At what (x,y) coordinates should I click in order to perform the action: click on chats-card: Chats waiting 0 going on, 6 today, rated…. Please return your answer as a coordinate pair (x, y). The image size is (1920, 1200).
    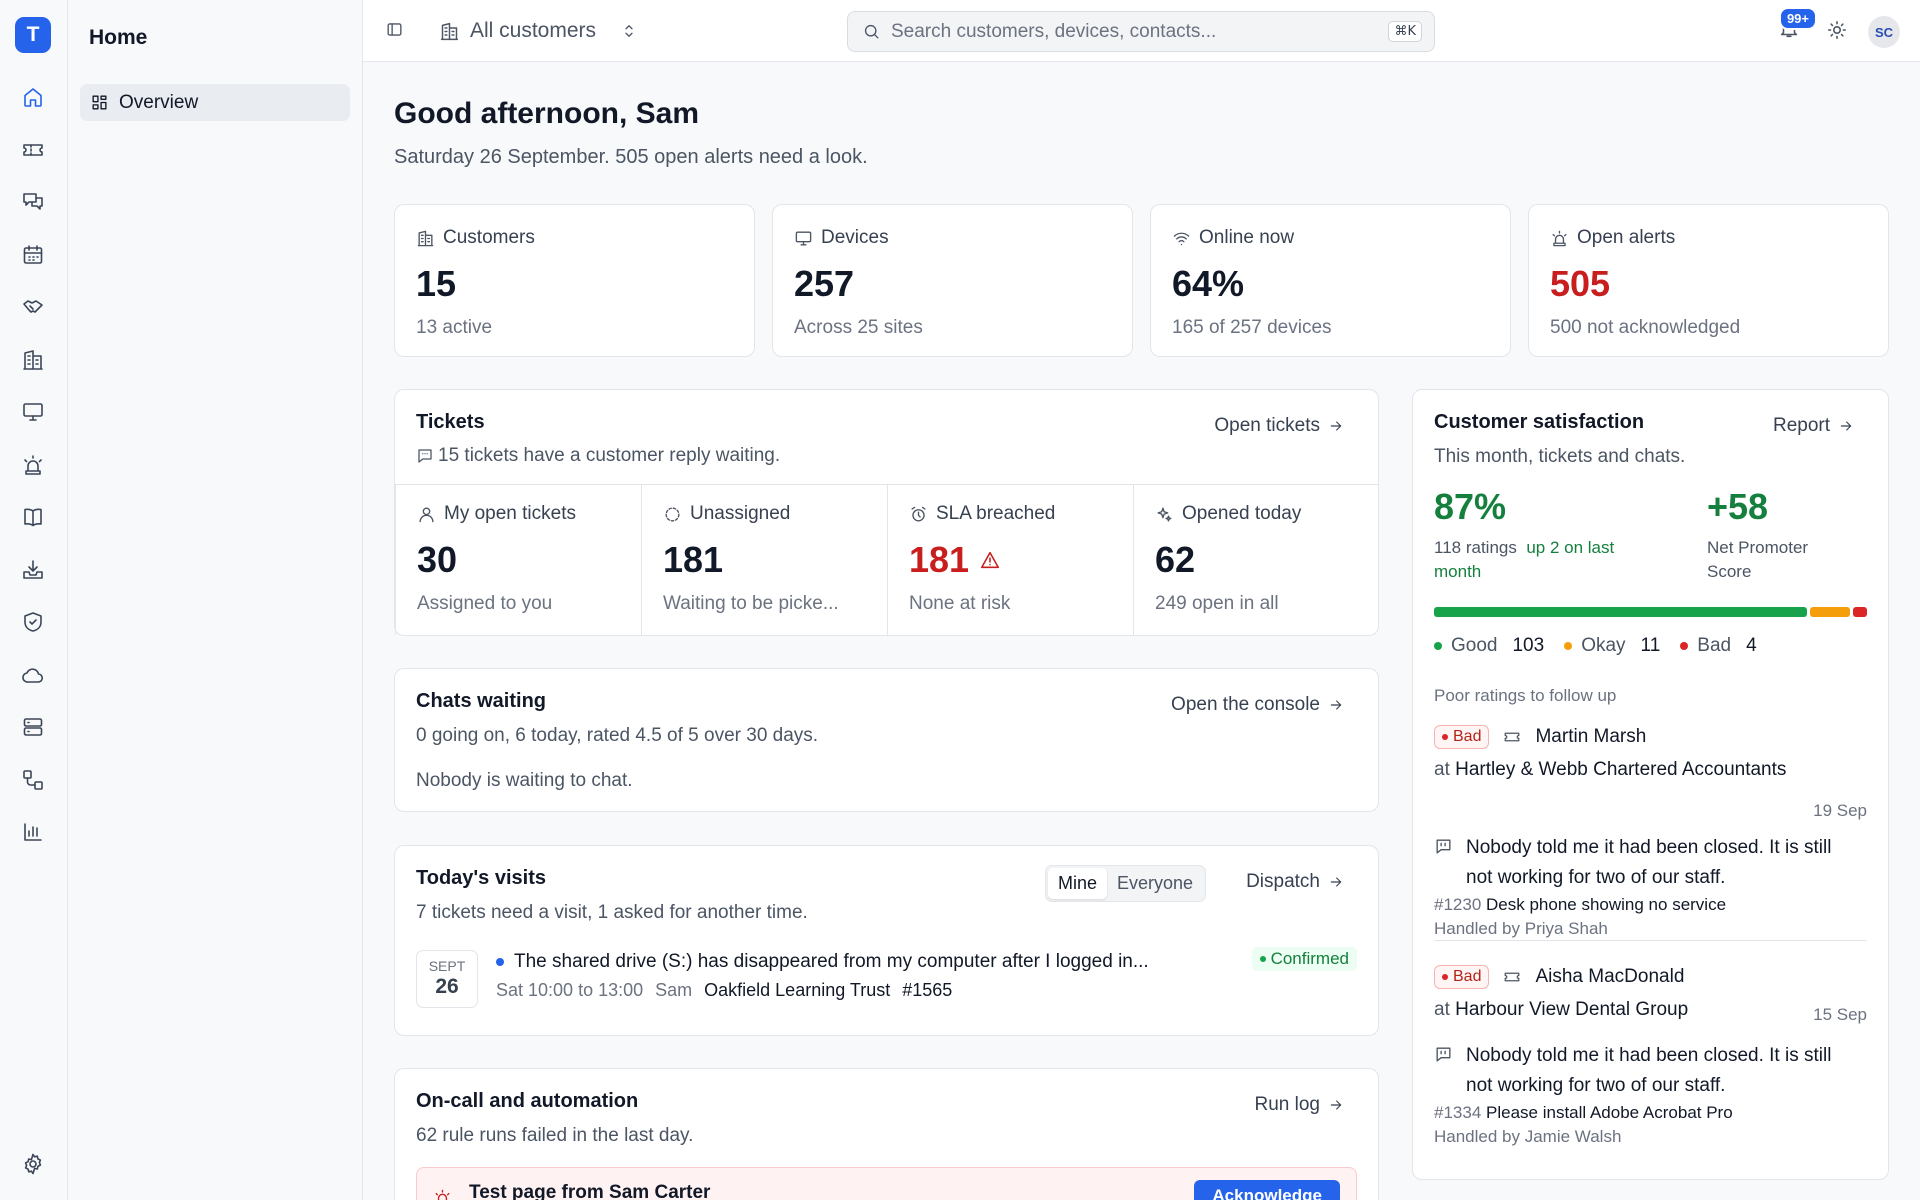
    Looking at the image, I should click on (886, 740).